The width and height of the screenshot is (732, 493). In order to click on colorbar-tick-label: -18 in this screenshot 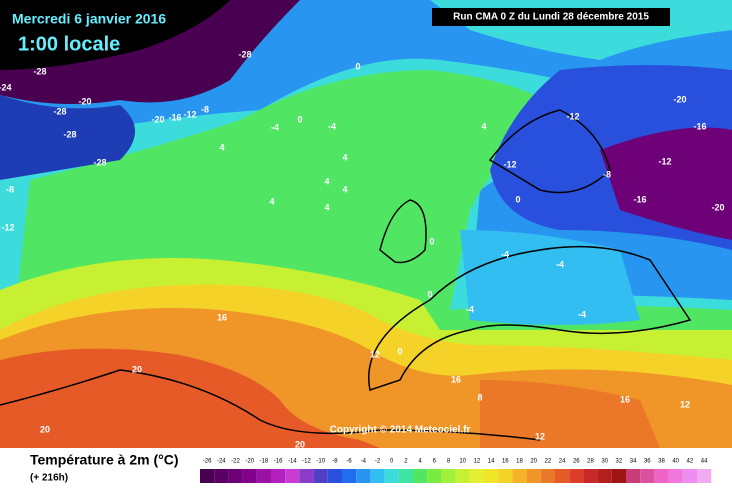, I will do `click(264, 462)`.